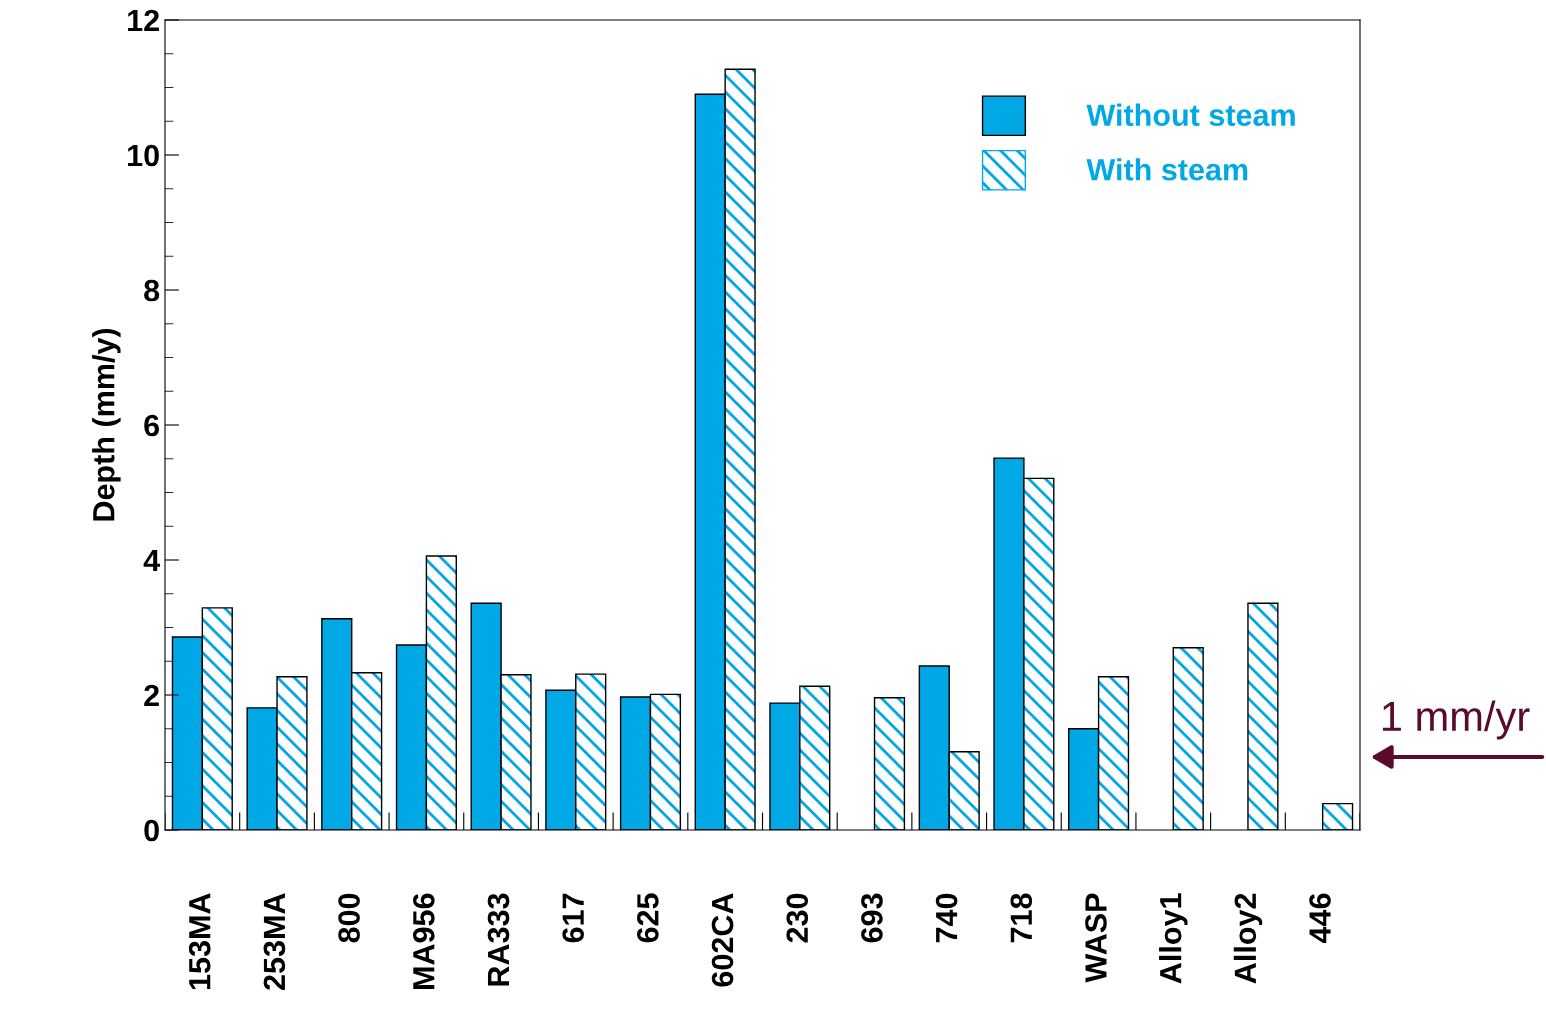 Image resolution: width=1546 pixels, height=1009 pixels. What do you see at coordinates (274, 941) in the screenshot?
I see `x-tick-label: 253MA` at bounding box center [274, 941].